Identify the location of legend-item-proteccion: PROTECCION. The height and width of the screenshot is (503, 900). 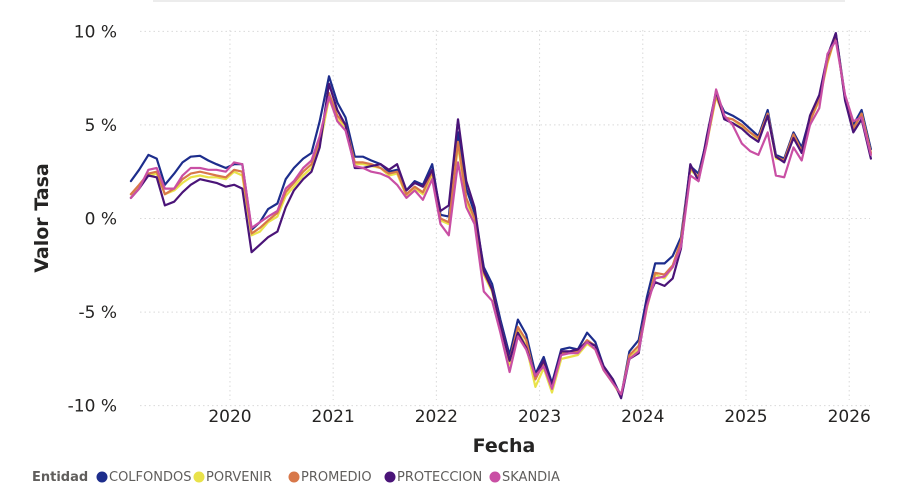
(439, 477).